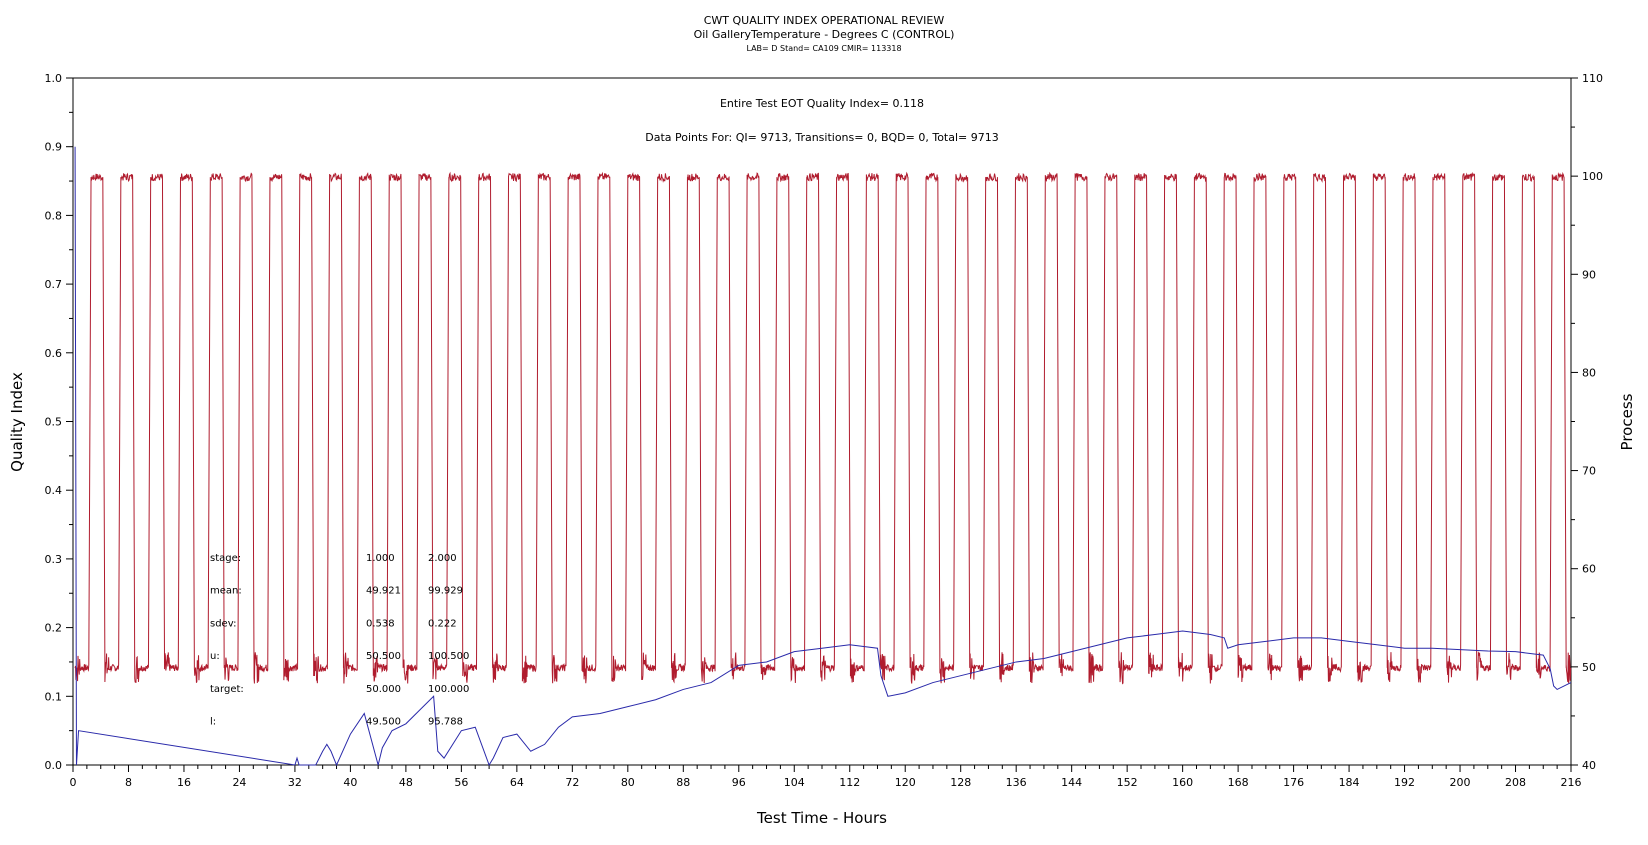 This screenshot has width=1648, height=845. I want to click on stats-row-value-1: 0.538, so click(380, 623).